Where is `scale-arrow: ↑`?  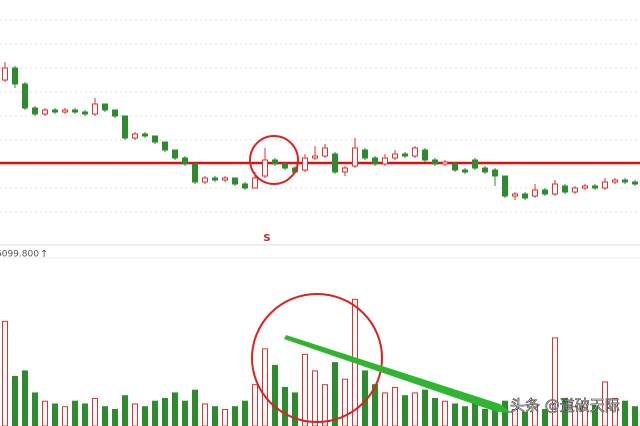
scale-arrow: ↑ is located at coordinates (44, 254).